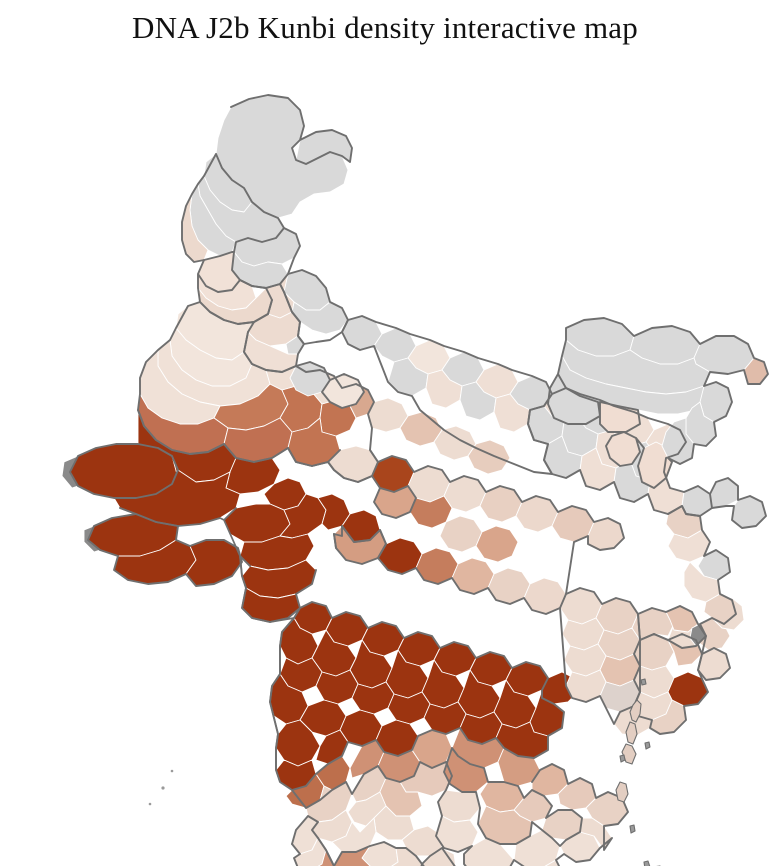 The width and height of the screenshot is (770, 866). What do you see at coordinates (622, 792) in the screenshot?
I see `island-little-andaman` at bounding box center [622, 792].